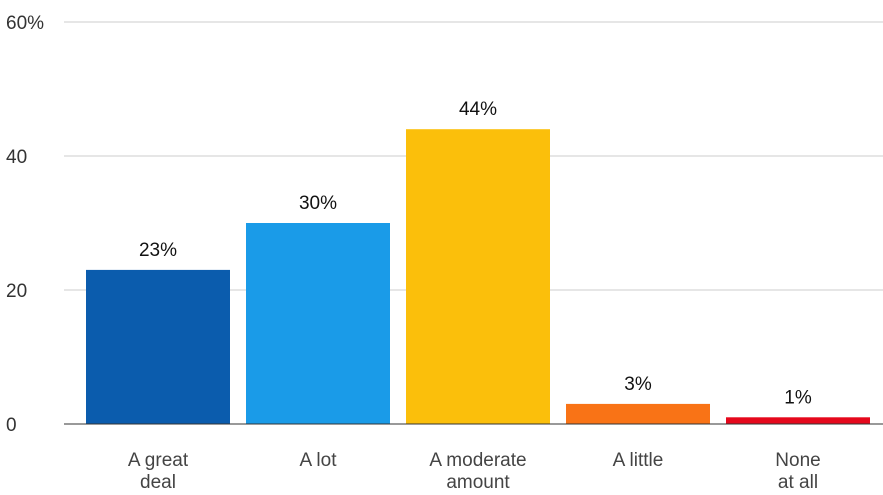 This screenshot has width=883, height=495. Describe the element at coordinates (318, 203) in the screenshot. I see `data-label: 30%` at that location.